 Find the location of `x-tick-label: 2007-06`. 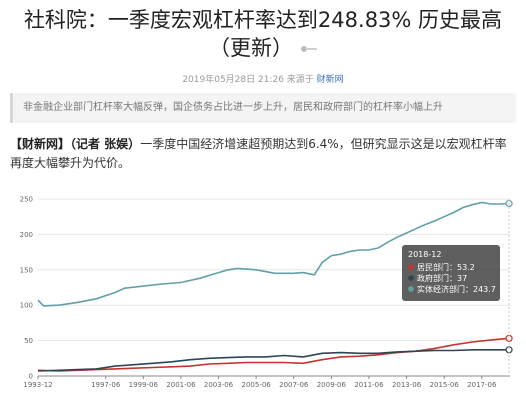

x-tick-label: 2007-06 is located at coordinates (294, 385).